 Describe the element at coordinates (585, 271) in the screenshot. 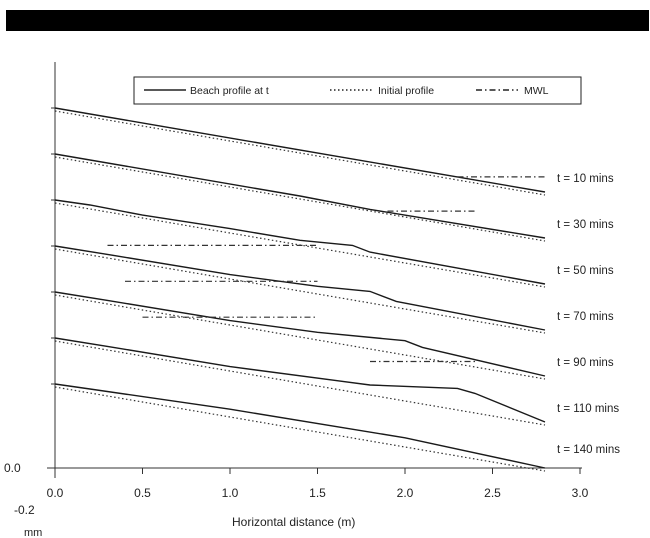

I see `profile-time-label: t = 50 mins` at that location.